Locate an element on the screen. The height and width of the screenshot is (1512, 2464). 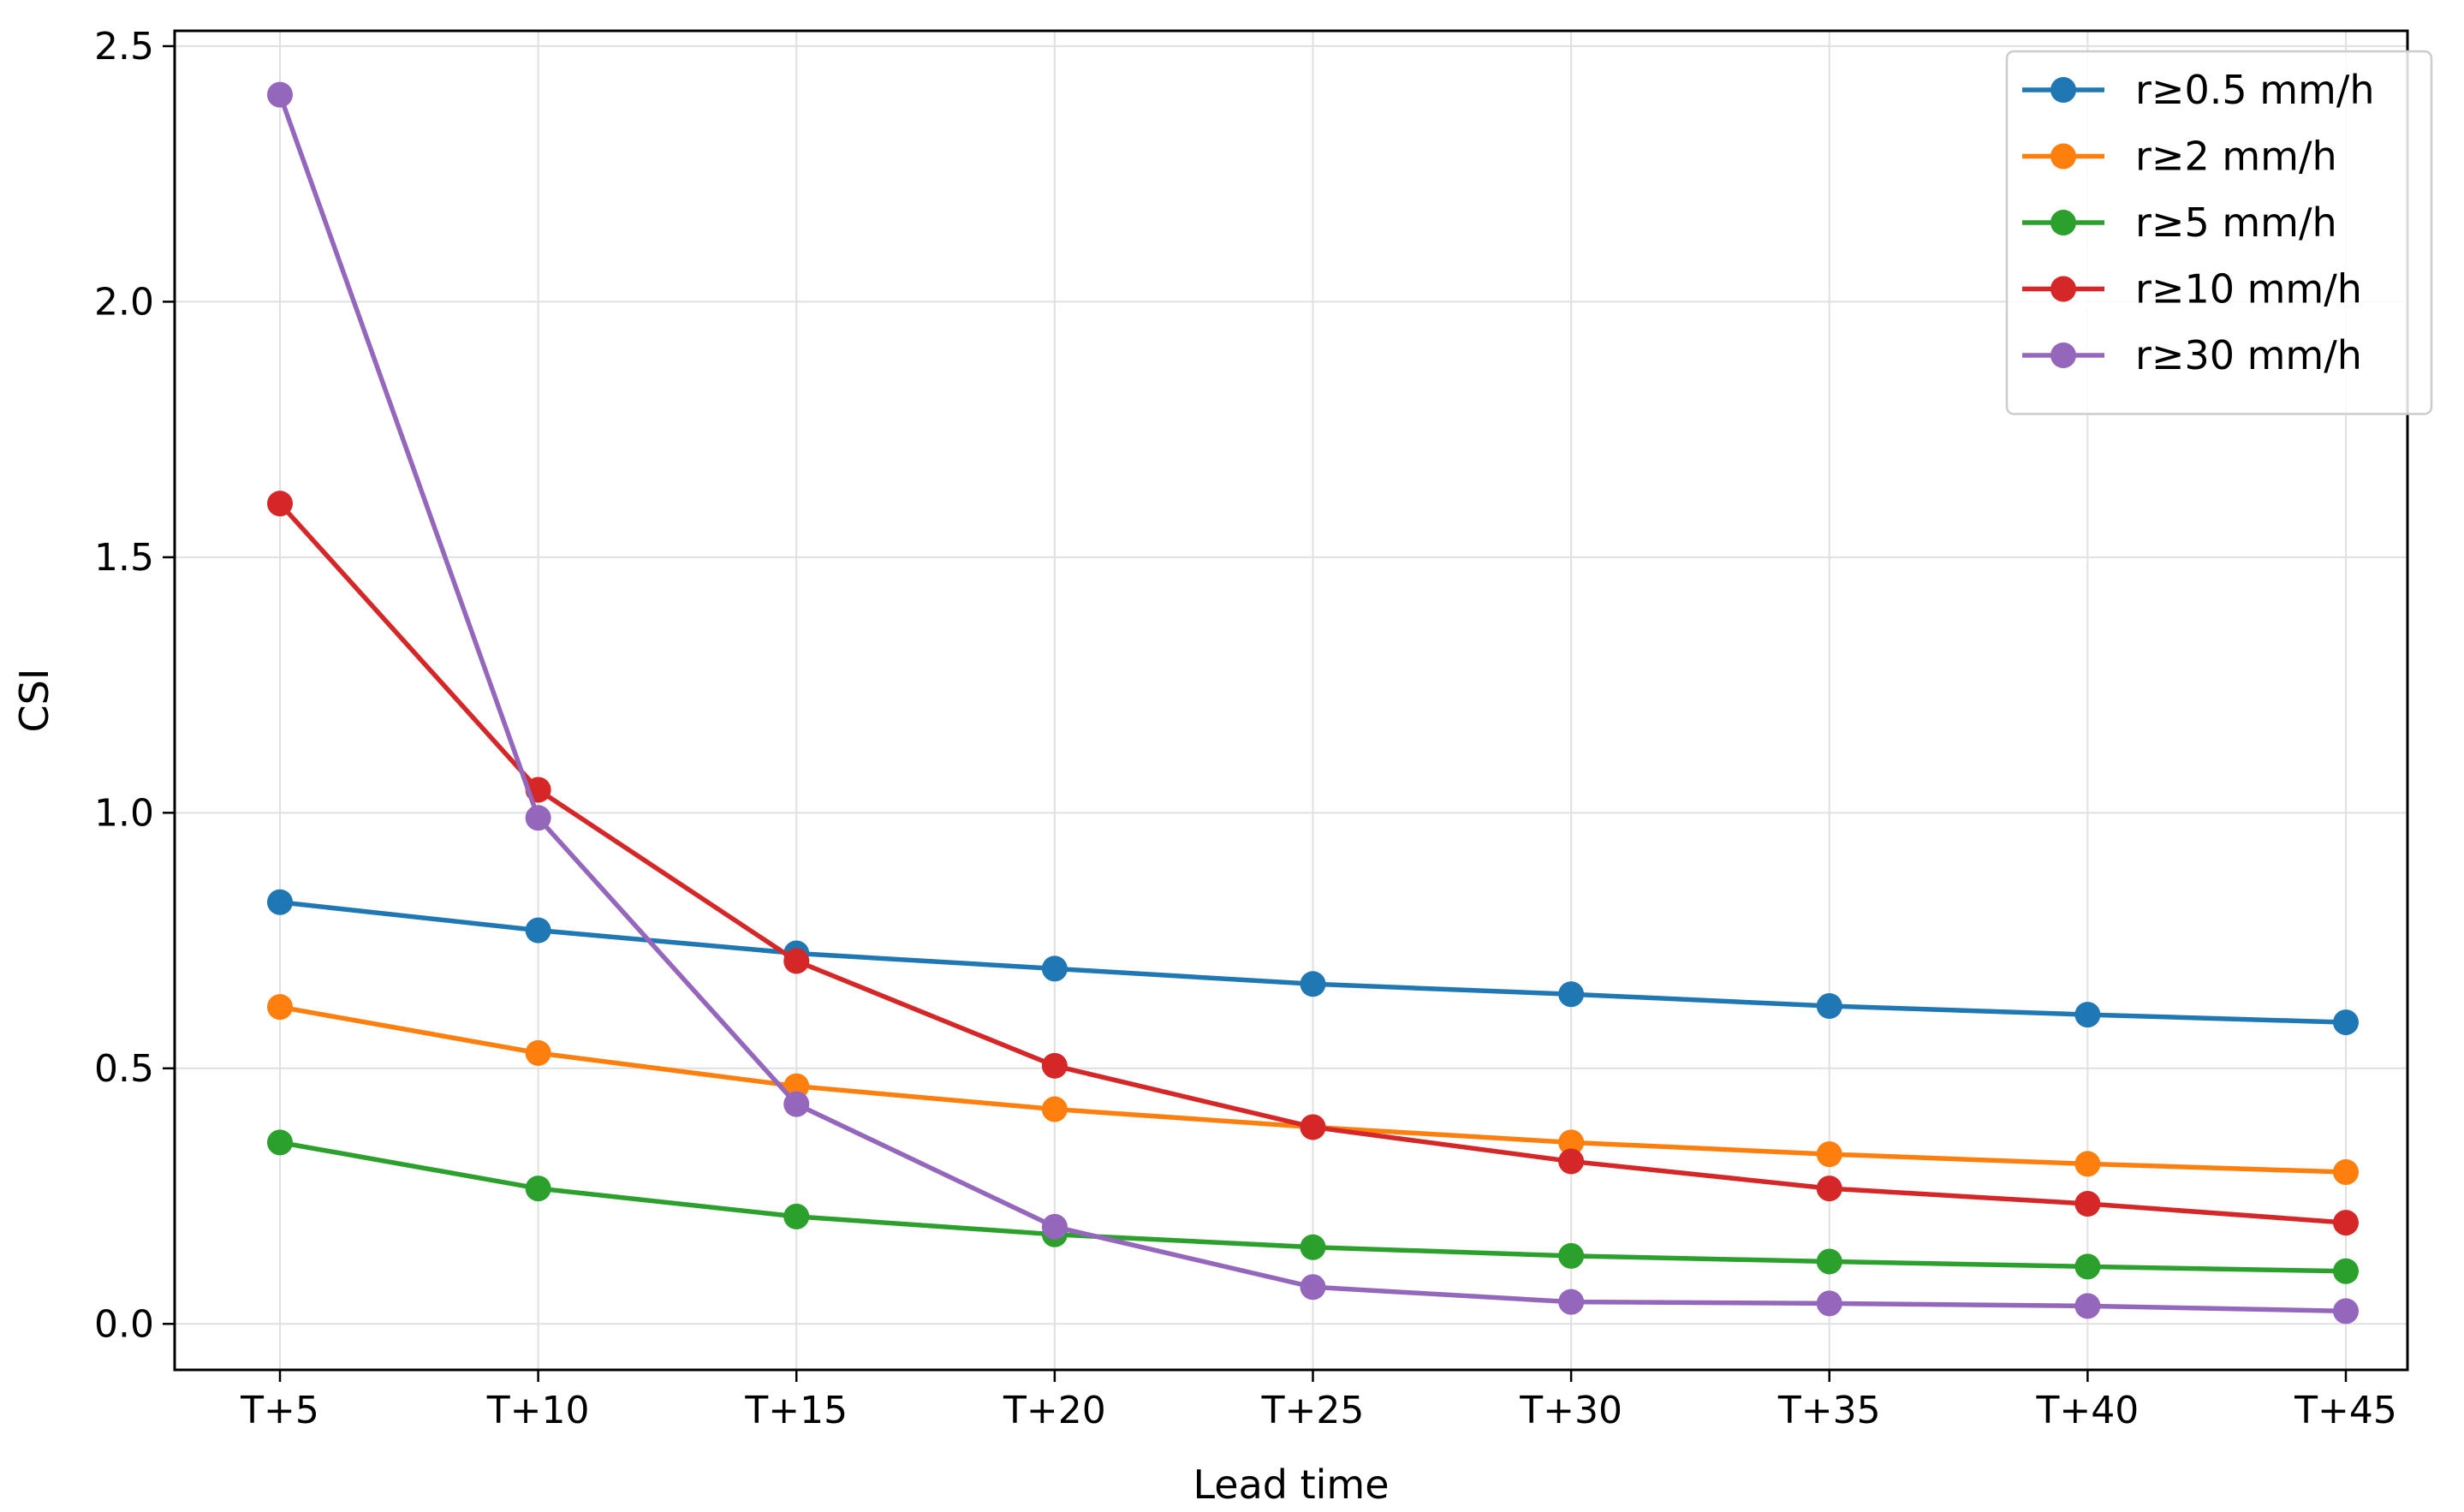
legend-box is located at coordinates (2219, 232).